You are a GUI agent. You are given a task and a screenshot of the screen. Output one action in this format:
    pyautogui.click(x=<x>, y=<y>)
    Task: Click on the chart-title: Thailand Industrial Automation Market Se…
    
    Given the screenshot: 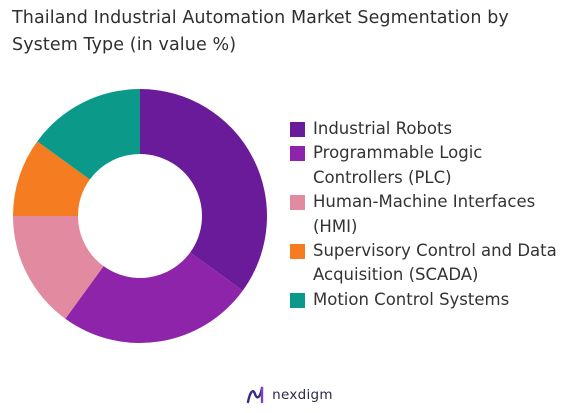 What is the action you would take?
    pyautogui.click(x=260, y=31)
    